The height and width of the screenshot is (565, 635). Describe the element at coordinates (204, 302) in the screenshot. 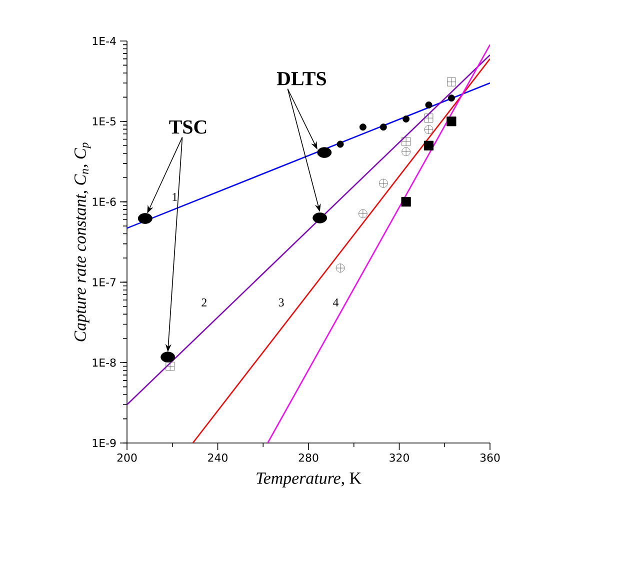

I see `annotation: 2` at that location.